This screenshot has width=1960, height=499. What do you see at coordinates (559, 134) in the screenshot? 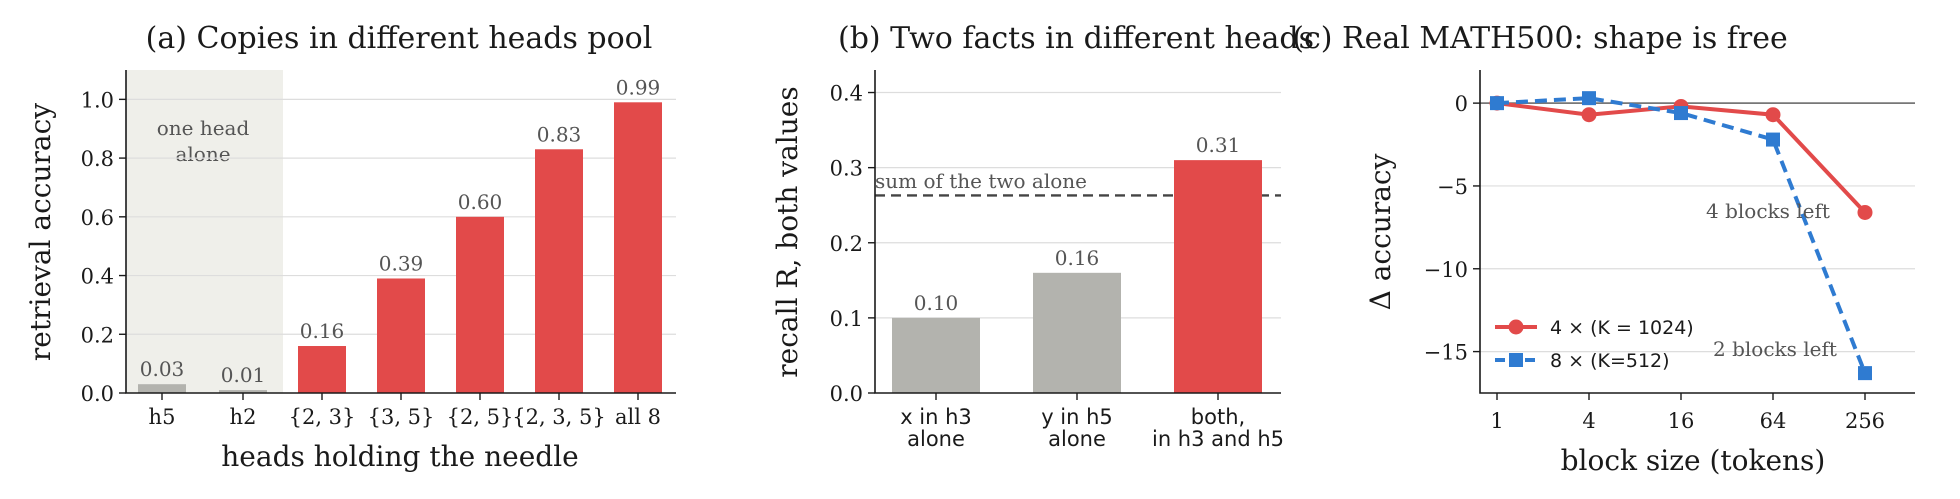
I see `panel-a-data-label: 0.83` at bounding box center [559, 134].